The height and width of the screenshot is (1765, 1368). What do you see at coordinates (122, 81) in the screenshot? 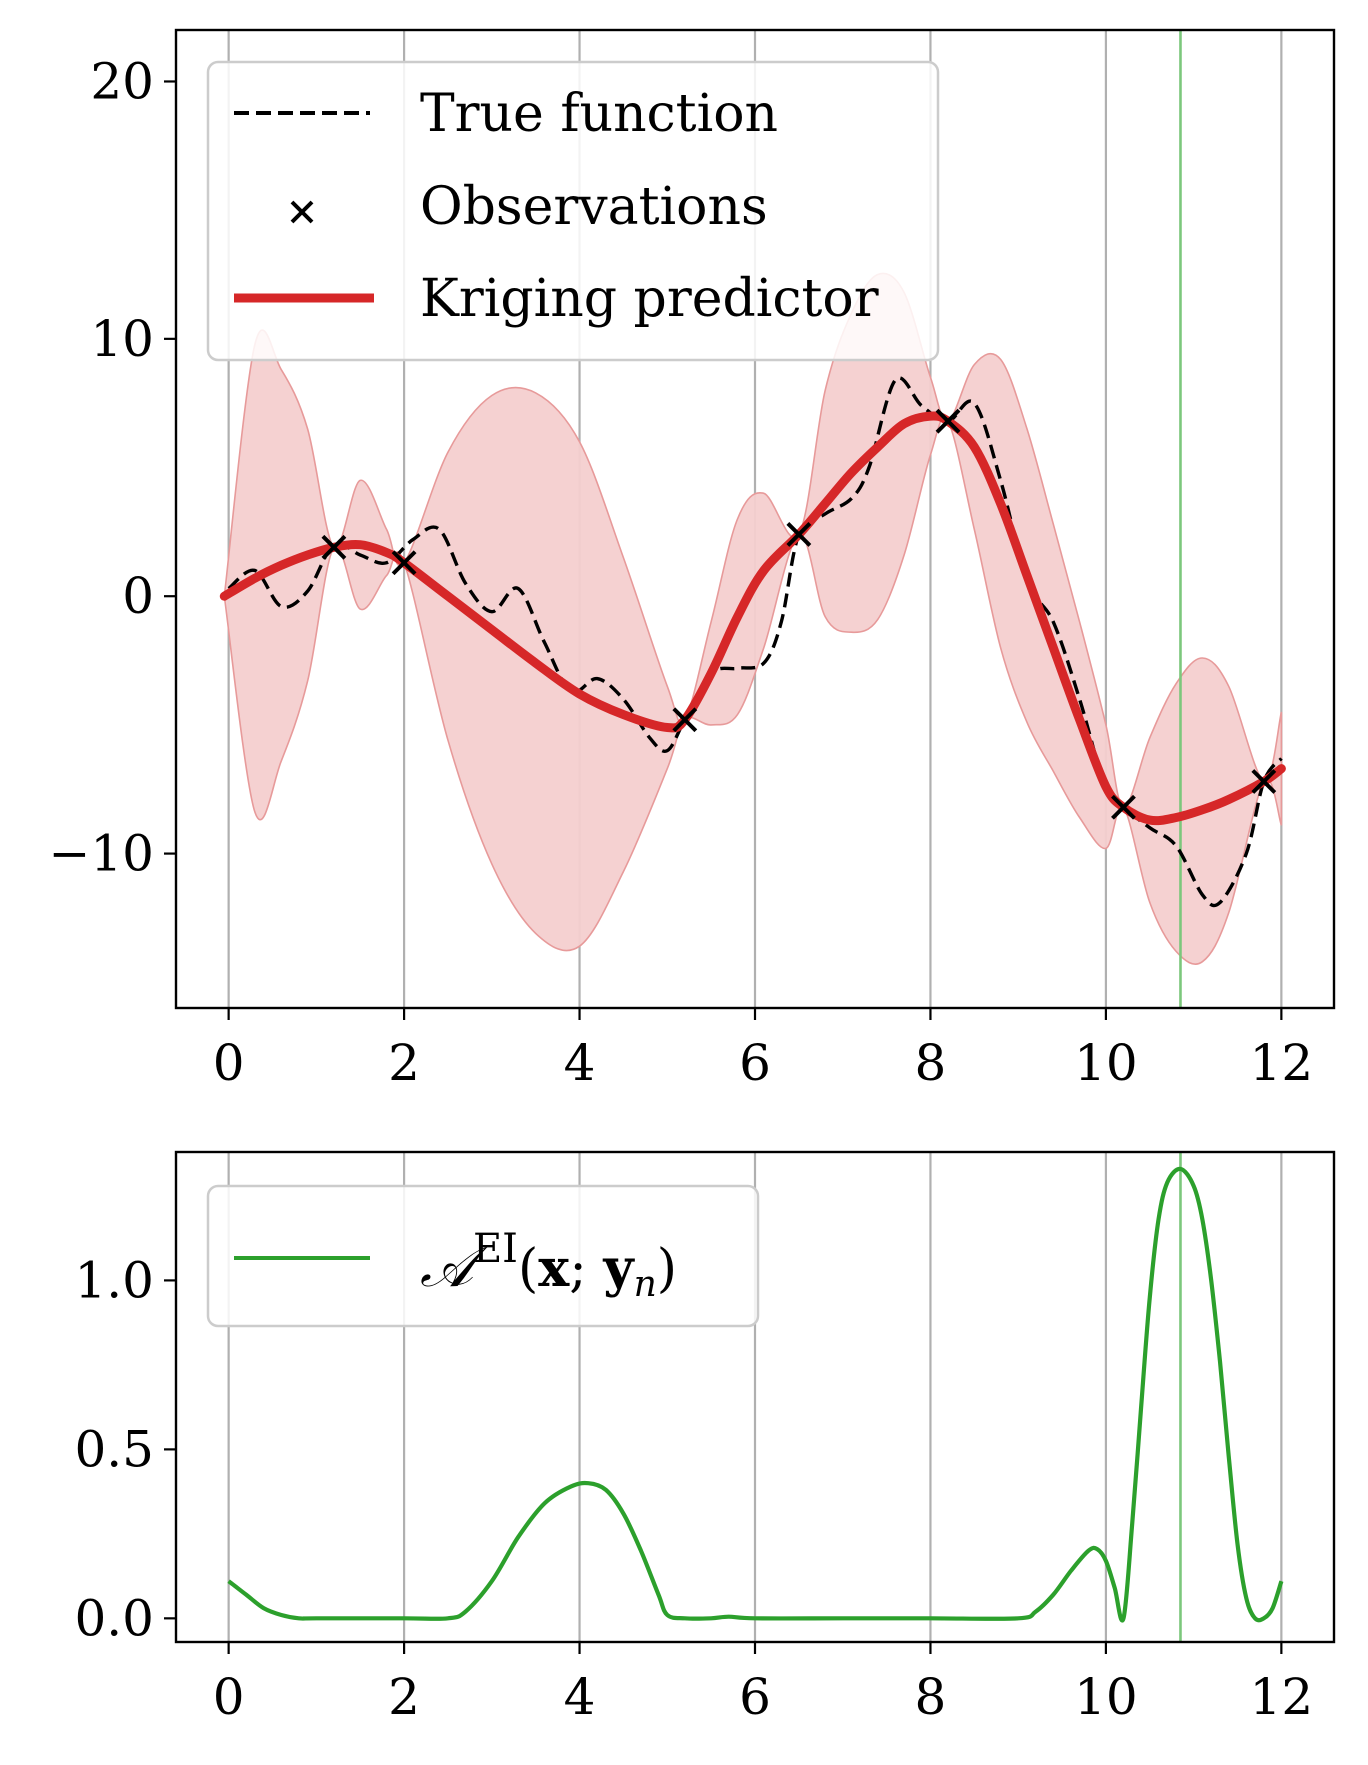
I see `y-tick-label: 20` at bounding box center [122, 81].